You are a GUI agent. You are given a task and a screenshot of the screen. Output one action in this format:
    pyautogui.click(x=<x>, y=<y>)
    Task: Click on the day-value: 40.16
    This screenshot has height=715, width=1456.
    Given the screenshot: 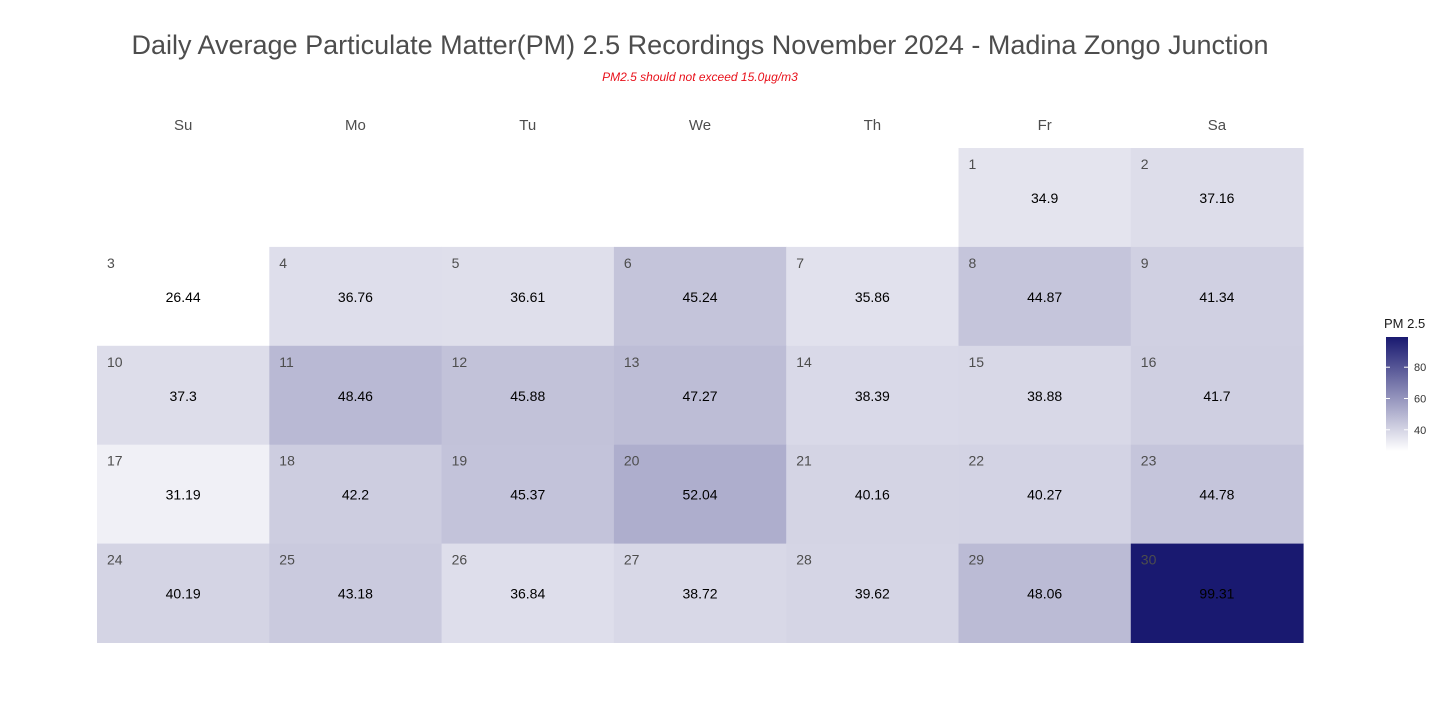 What is the action you would take?
    pyautogui.click(x=872, y=495)
    